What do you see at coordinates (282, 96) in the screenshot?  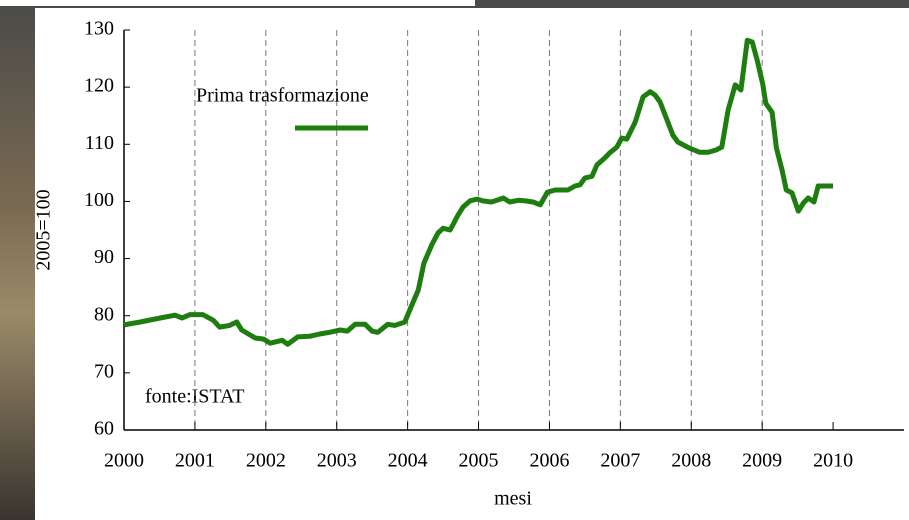 I see `legend-label: Prima trasformazione` at bounding box center [282, 96].